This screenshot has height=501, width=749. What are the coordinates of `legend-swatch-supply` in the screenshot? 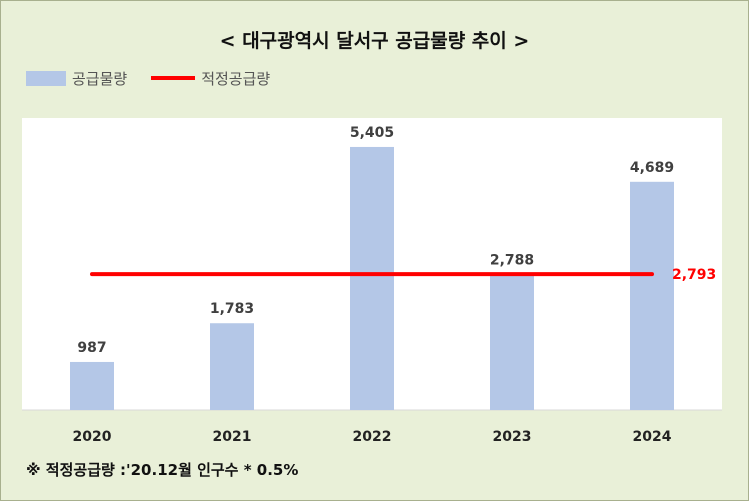 It's located at (46, 78).